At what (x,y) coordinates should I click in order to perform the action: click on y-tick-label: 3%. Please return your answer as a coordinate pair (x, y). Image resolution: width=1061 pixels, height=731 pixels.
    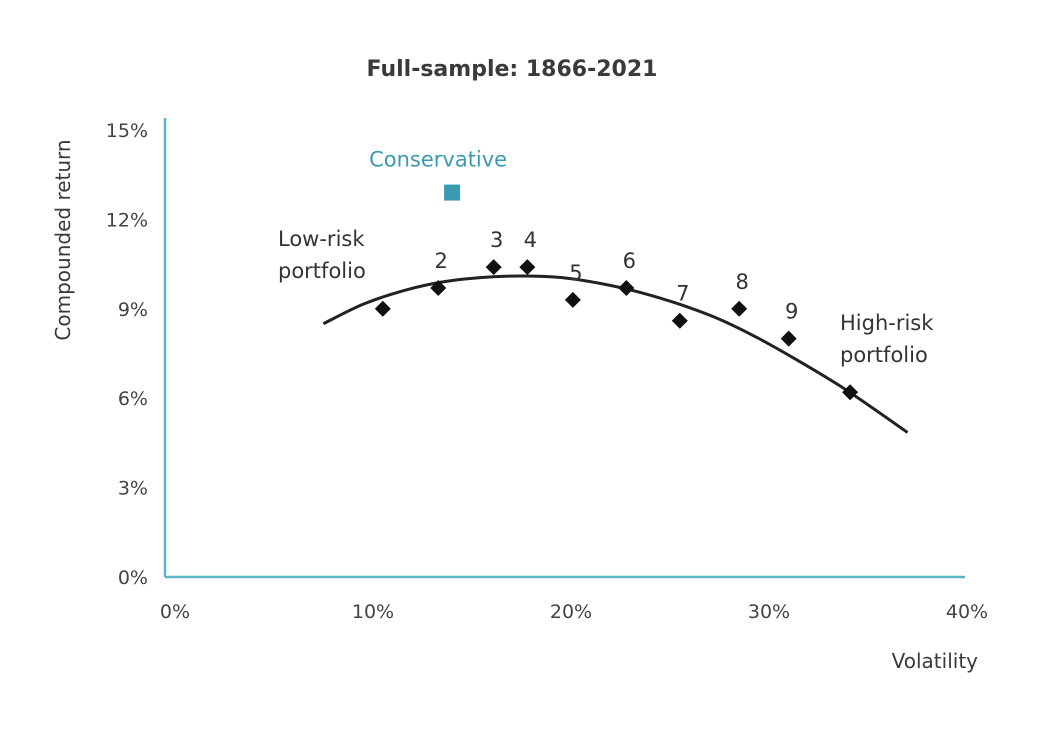
    Looking at the image, I should click on (133, 489).